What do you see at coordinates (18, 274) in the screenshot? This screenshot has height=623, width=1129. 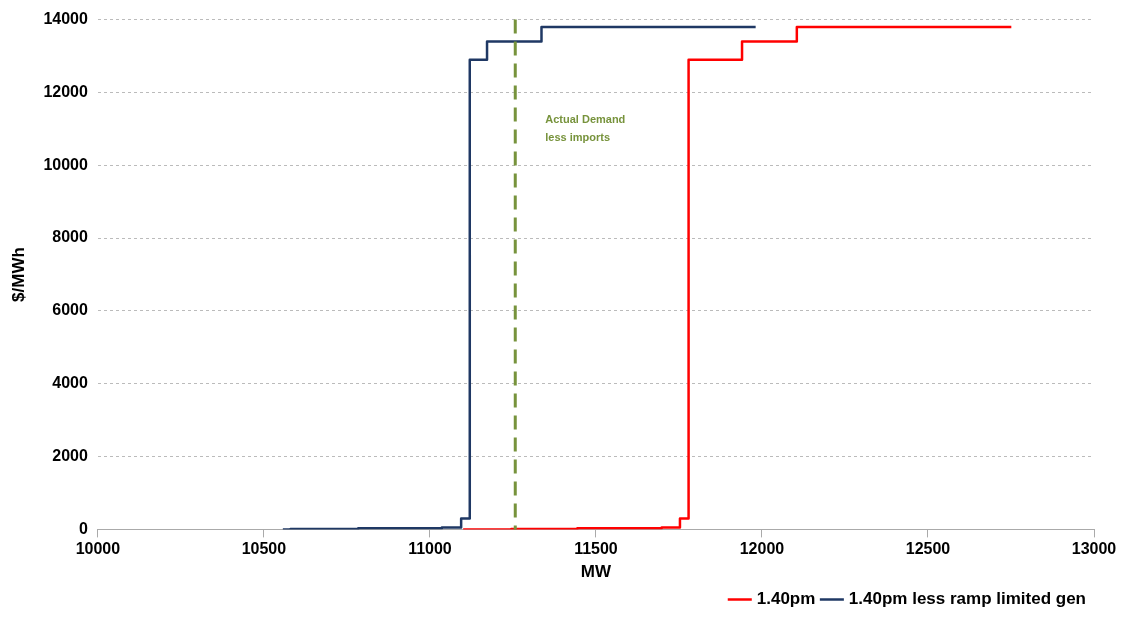 I see `y-axis-title: $/MWh` at bounding box center [18, 274].